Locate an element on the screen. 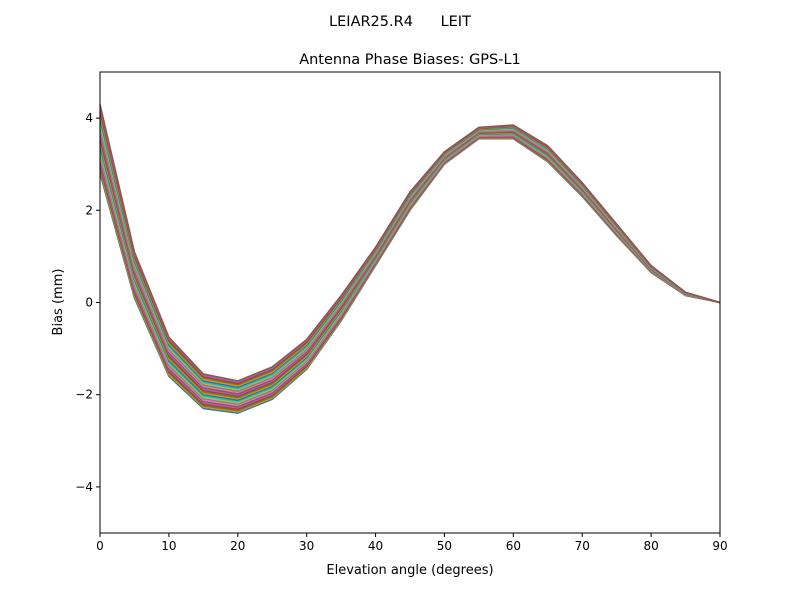 This screenshot has width=800, height=604. y-tick-label: −2 is located at coordinates (84, 395).